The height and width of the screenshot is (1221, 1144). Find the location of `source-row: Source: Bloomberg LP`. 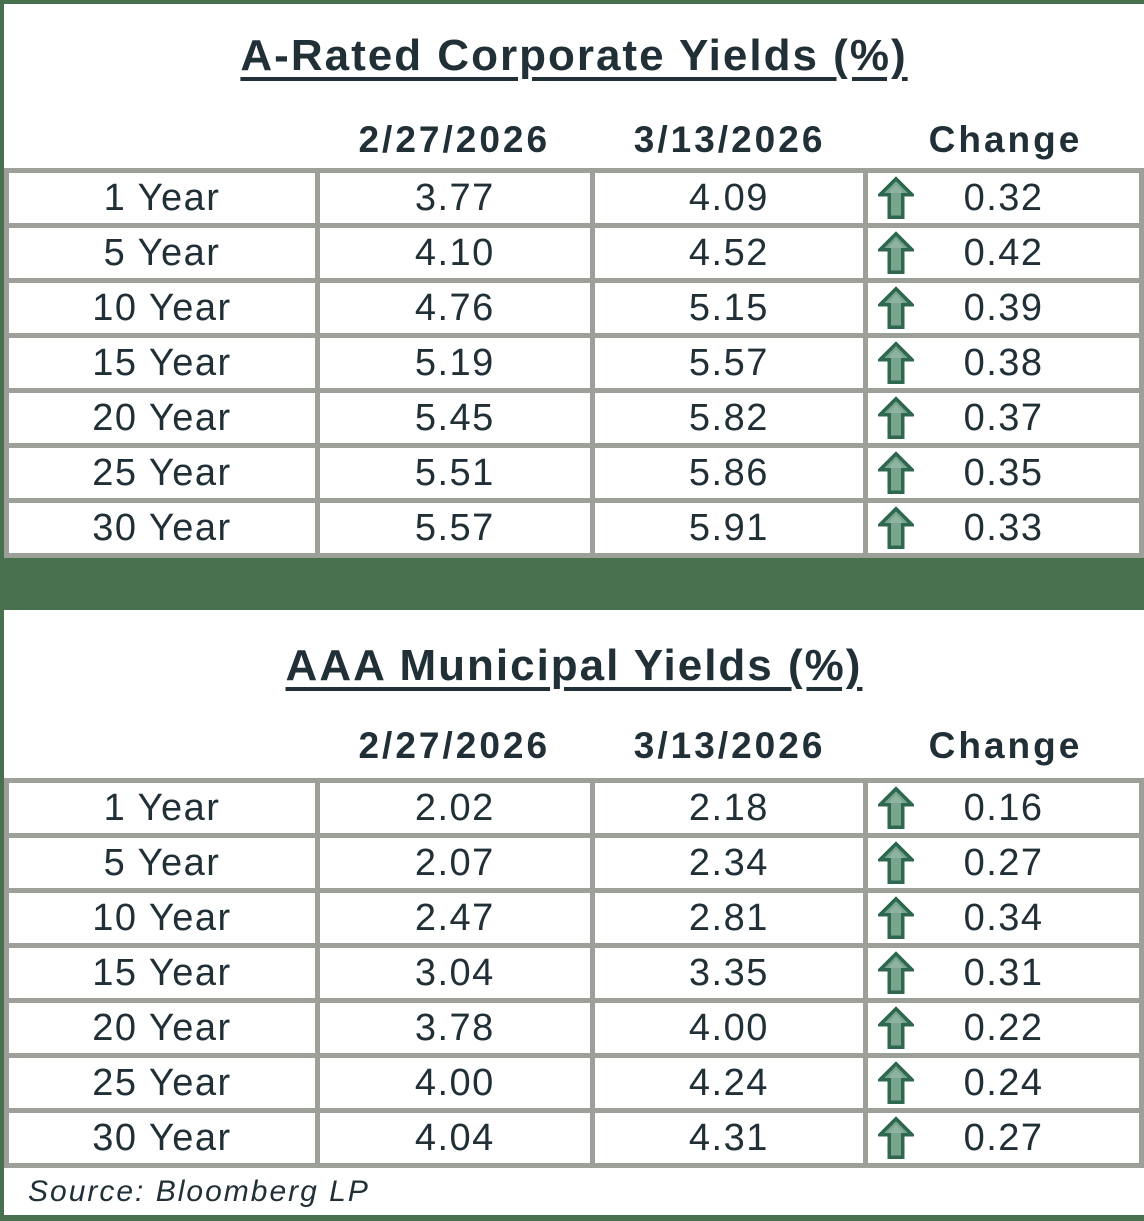

source-row: Source: Bloomberg LP is located at coordinates (574, 1191).